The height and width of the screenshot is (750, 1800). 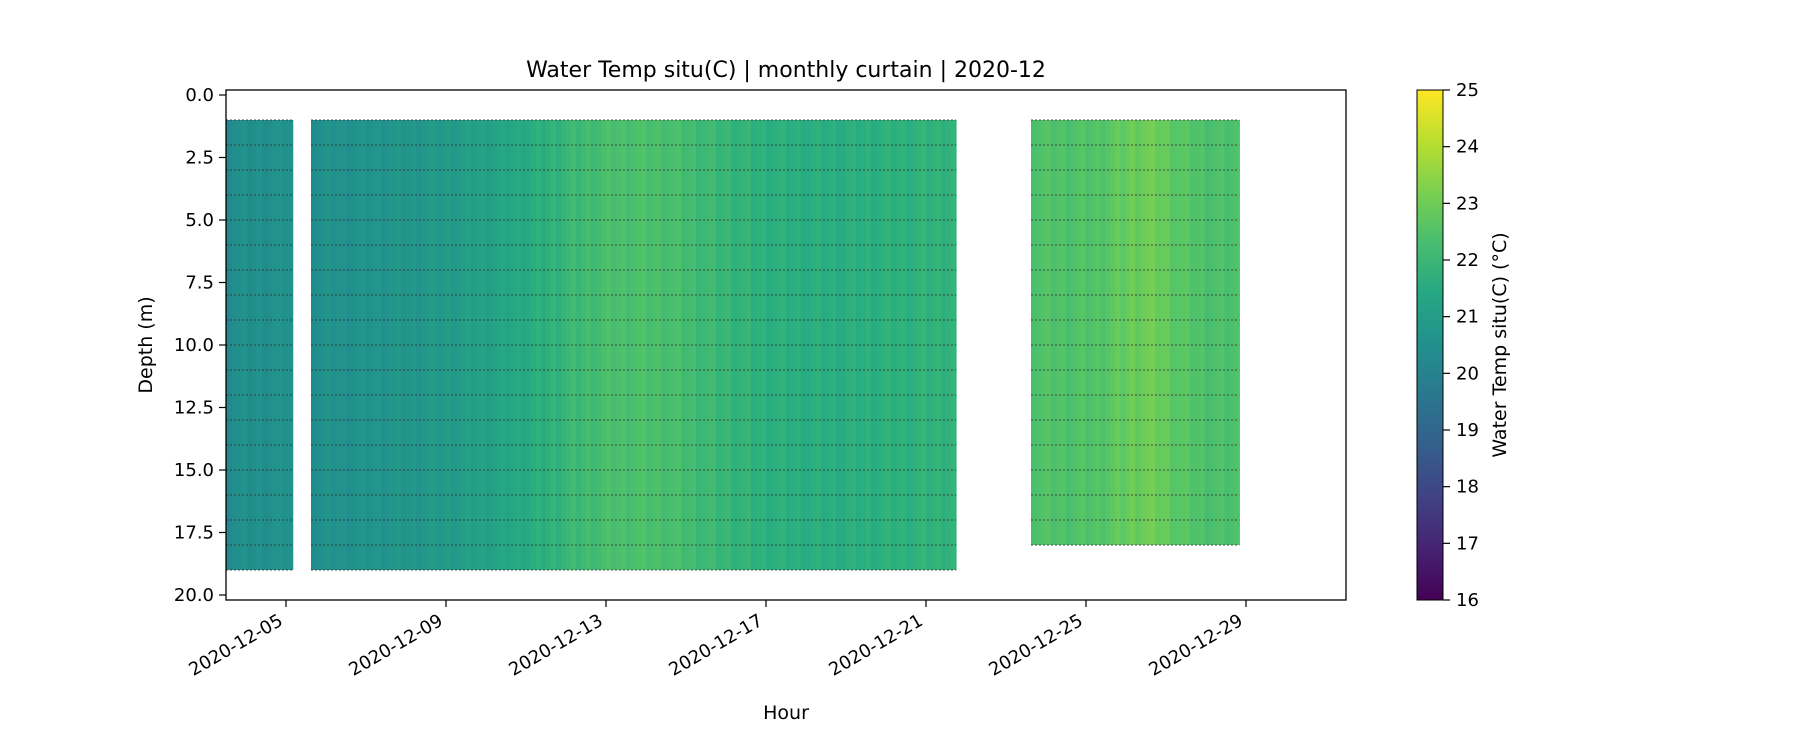 What do you see at coordinates (1467, 430) in the screenshot?
I see `colorbar-tick-label: 19` at bounding box center [1467, 430].